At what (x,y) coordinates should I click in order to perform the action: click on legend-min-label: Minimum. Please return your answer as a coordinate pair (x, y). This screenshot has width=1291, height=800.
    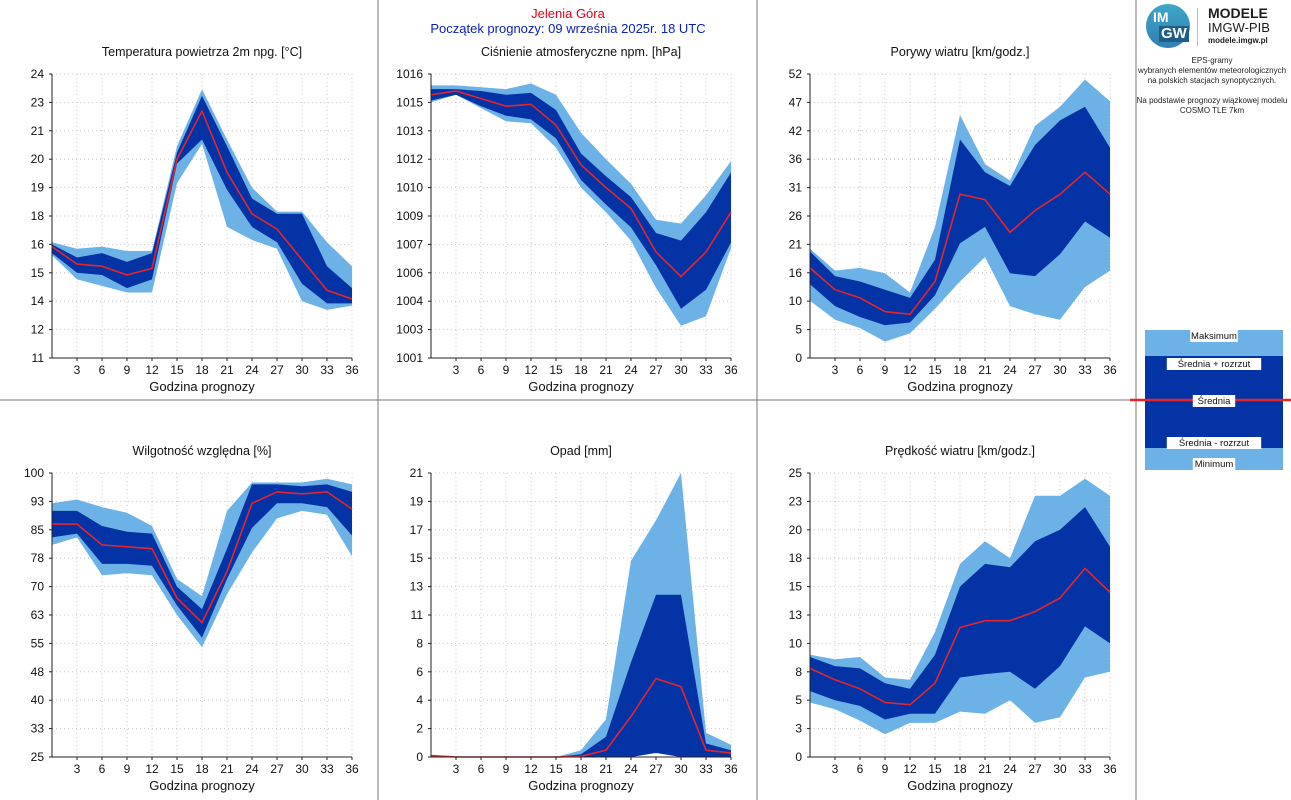
    Looking at the image, I should click on (1214, 464).